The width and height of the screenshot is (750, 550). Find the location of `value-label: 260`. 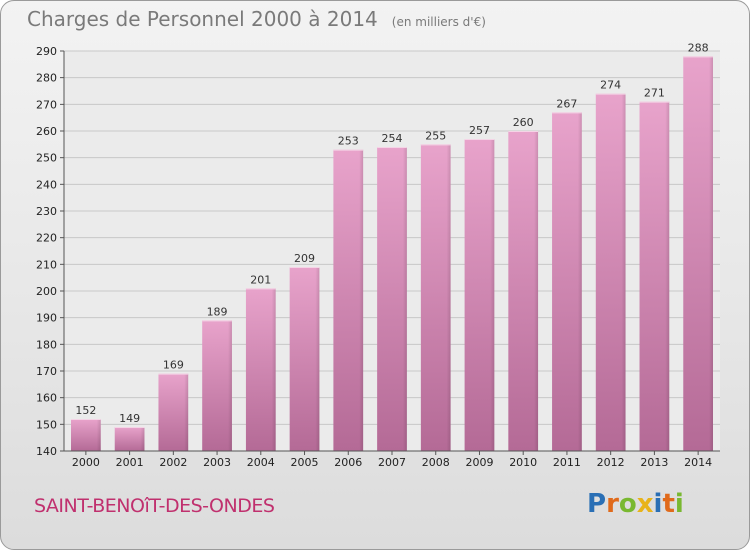

value-label: 260 is located at coordinates (523, 122).